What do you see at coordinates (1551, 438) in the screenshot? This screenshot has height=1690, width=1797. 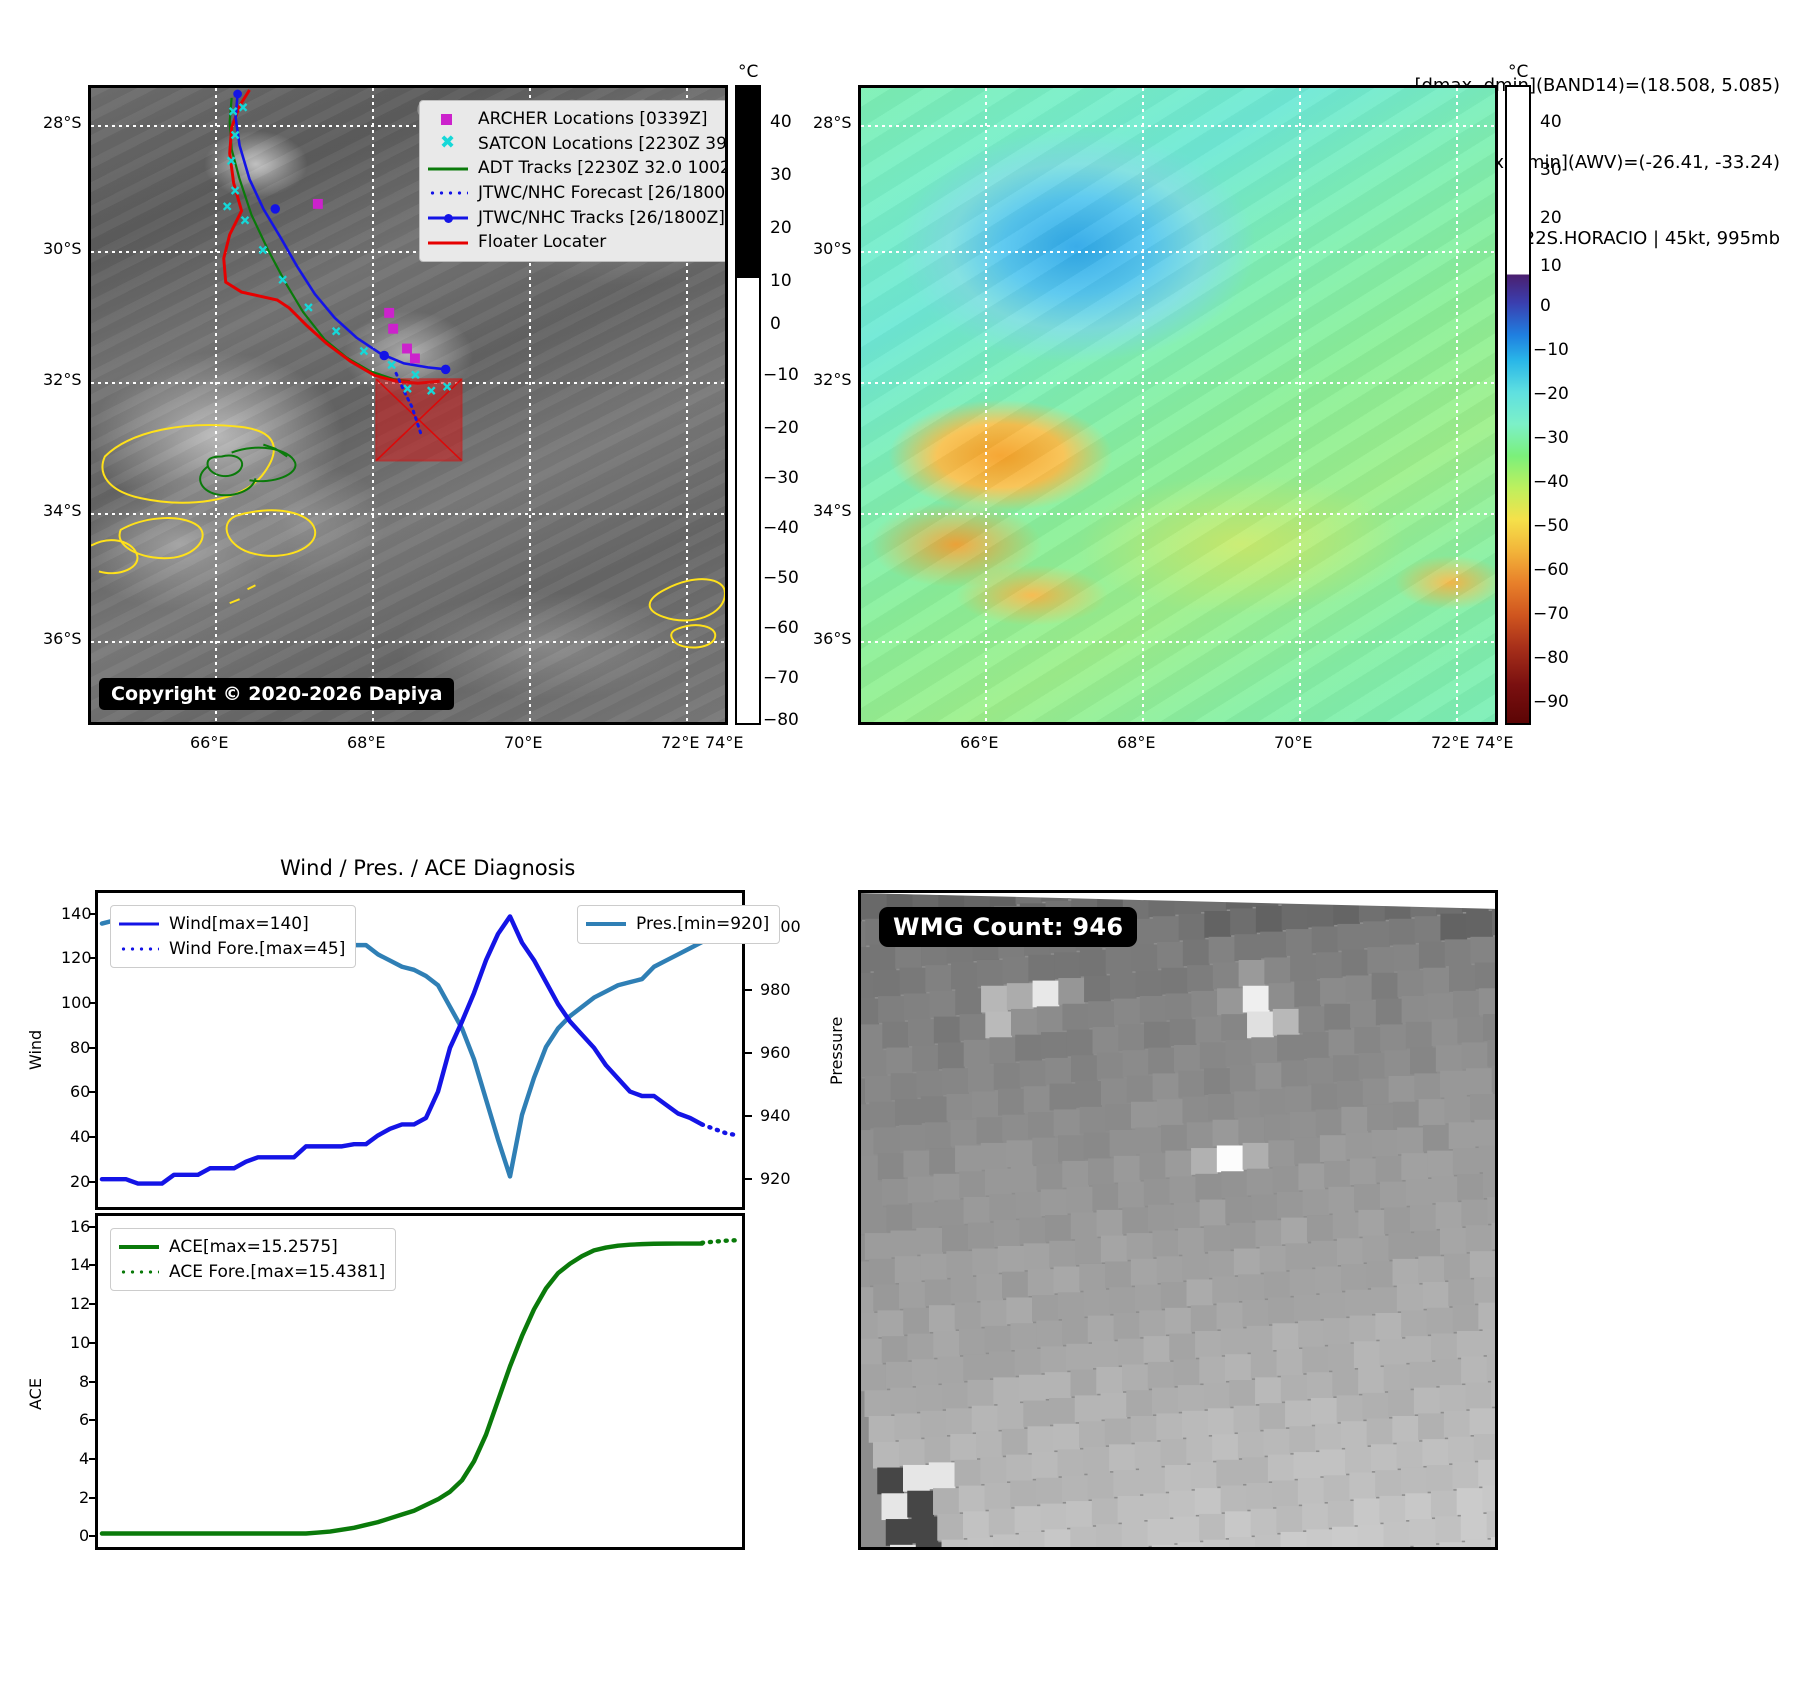 I see `awv-cb-tick: −30` at bounding box center [1551, 438].